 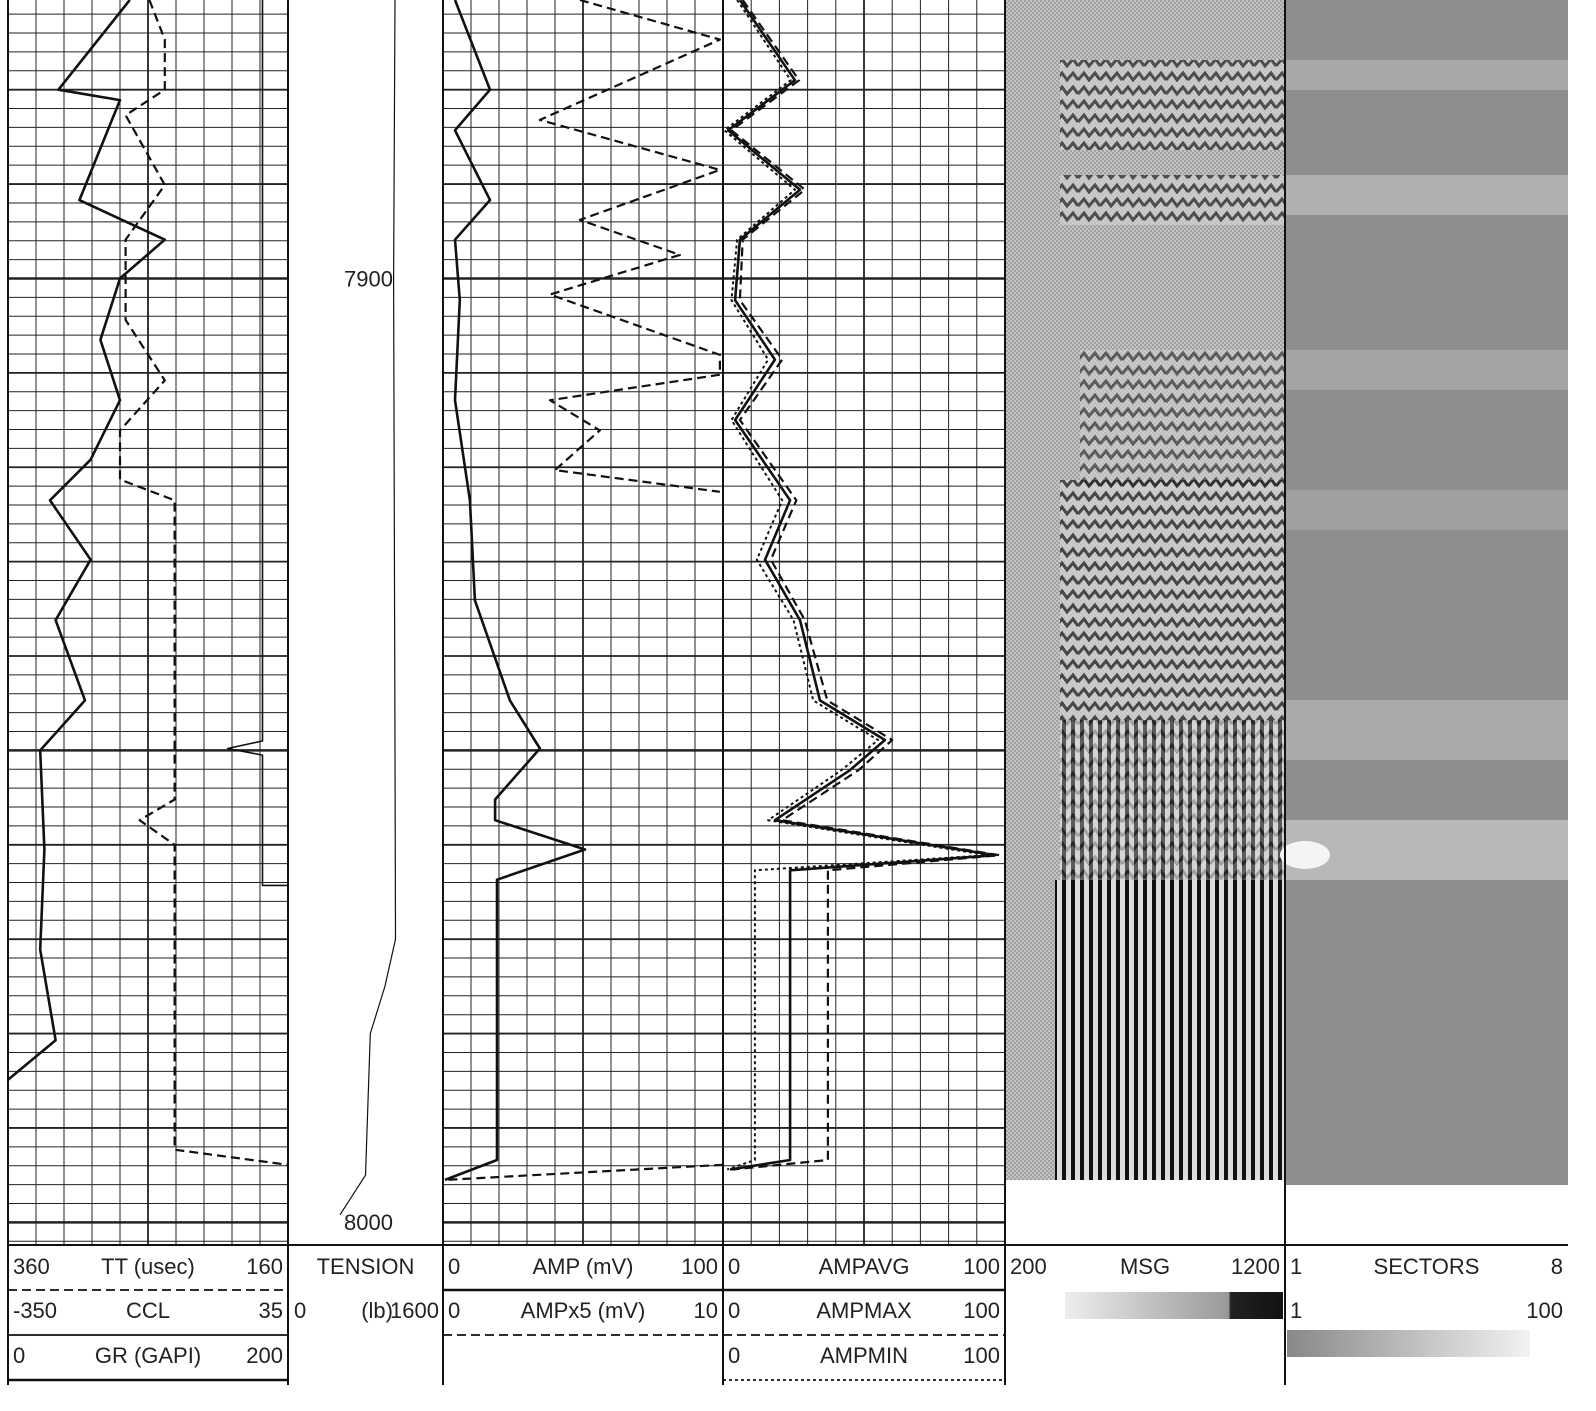 I want to click on curve-unit: (lb), so click(x=377, y=1310).